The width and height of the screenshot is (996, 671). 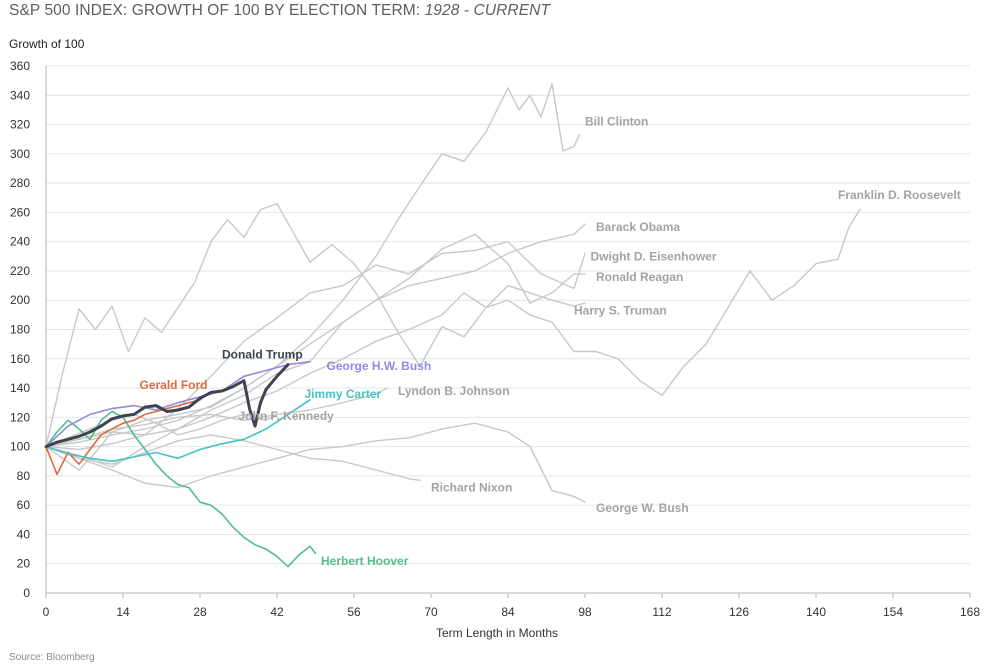 What do you see at coordinates (661, 612) in the screenshot?
I see `x-tick-label: 112` at bounding box center [661, 612].